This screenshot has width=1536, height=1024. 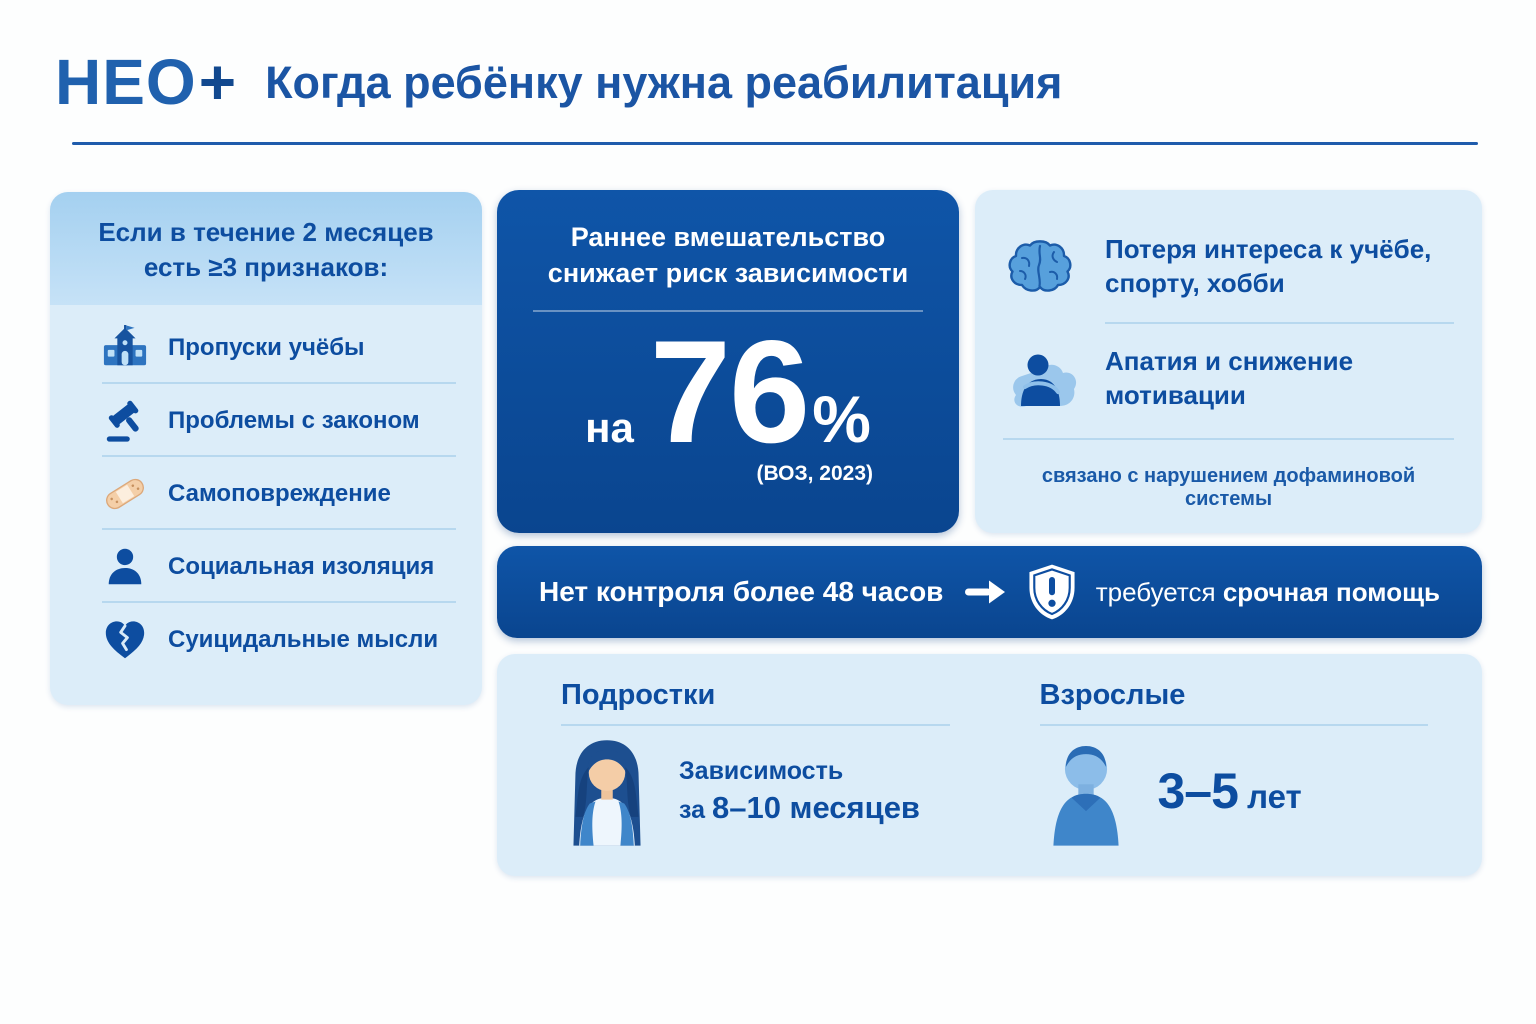 I want to click on adults-content: 3–5 лет, so click(x=1234, y=791).